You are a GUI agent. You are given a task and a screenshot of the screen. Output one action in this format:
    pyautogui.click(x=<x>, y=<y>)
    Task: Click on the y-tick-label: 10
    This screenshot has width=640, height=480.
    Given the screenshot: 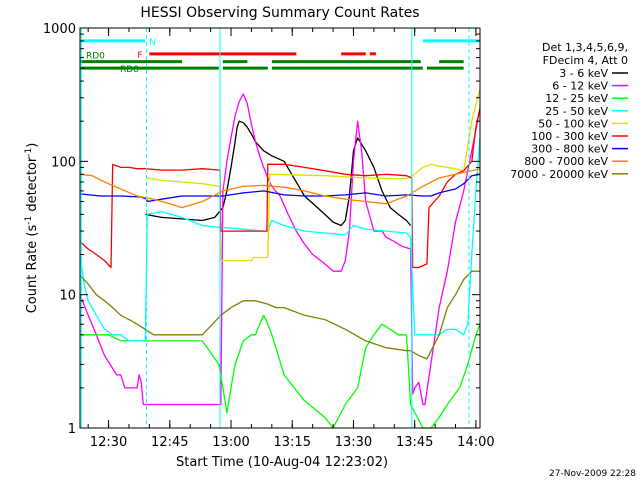 What is the action you would take?
    pyautogui.click(x=67, y=296)
    